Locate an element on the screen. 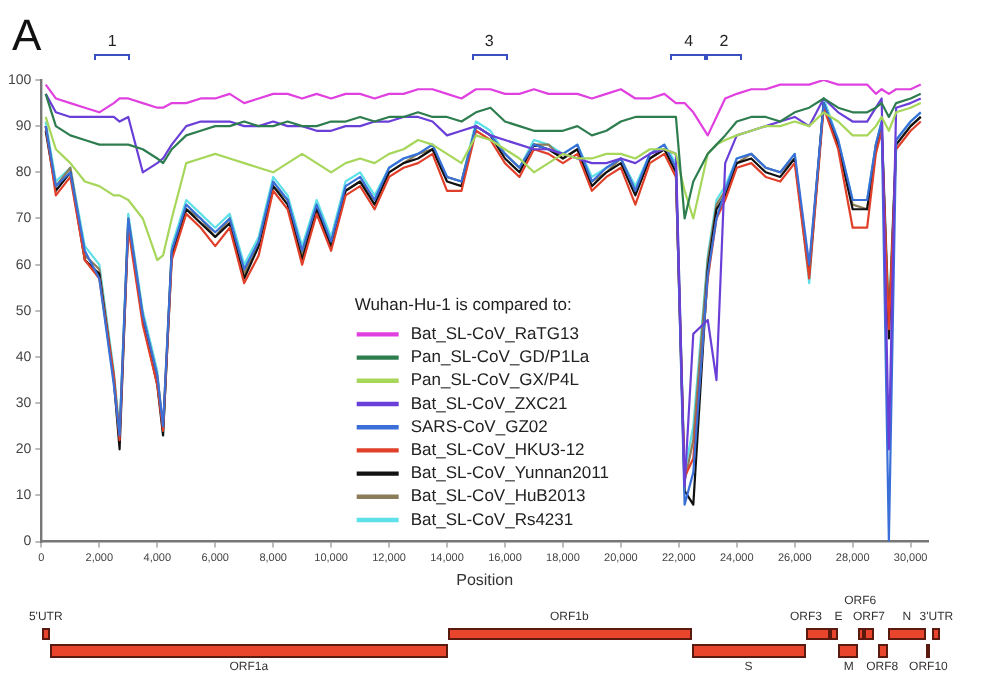  legend-label: Pan_SL-CoV_GD/P1La is located at coordinates (500, 356).